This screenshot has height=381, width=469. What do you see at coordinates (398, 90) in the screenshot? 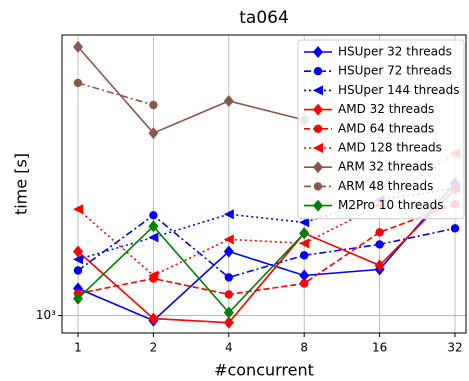
I see `legend-label: HSUper 144 threads` at bounding box center [398, 90].